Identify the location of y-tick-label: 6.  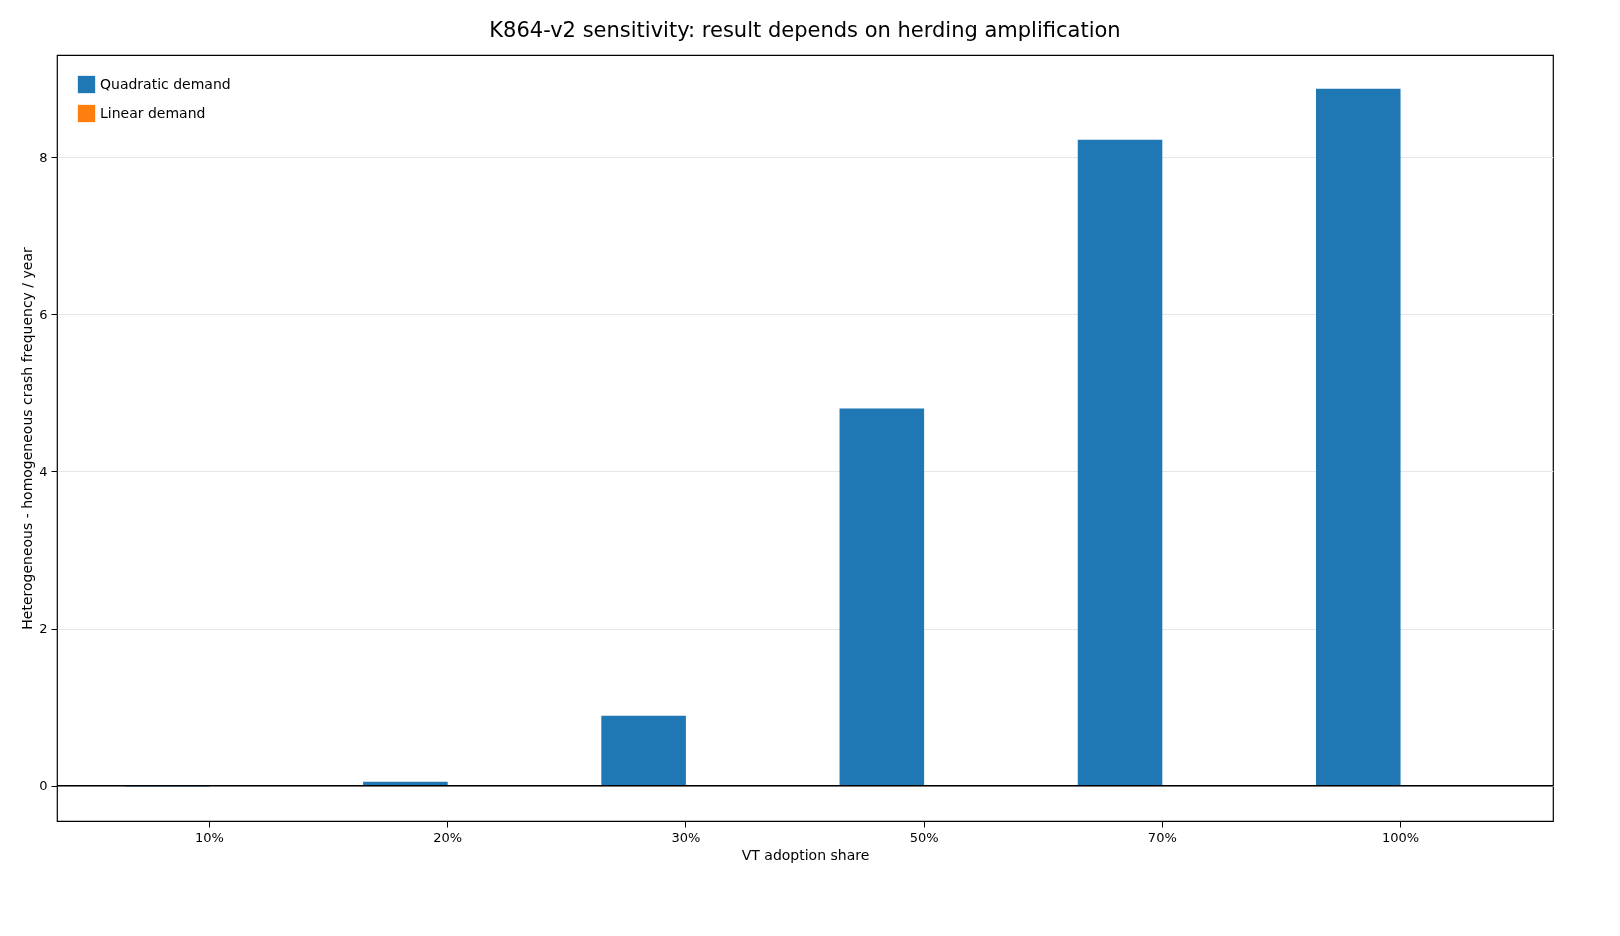
(43, 314).